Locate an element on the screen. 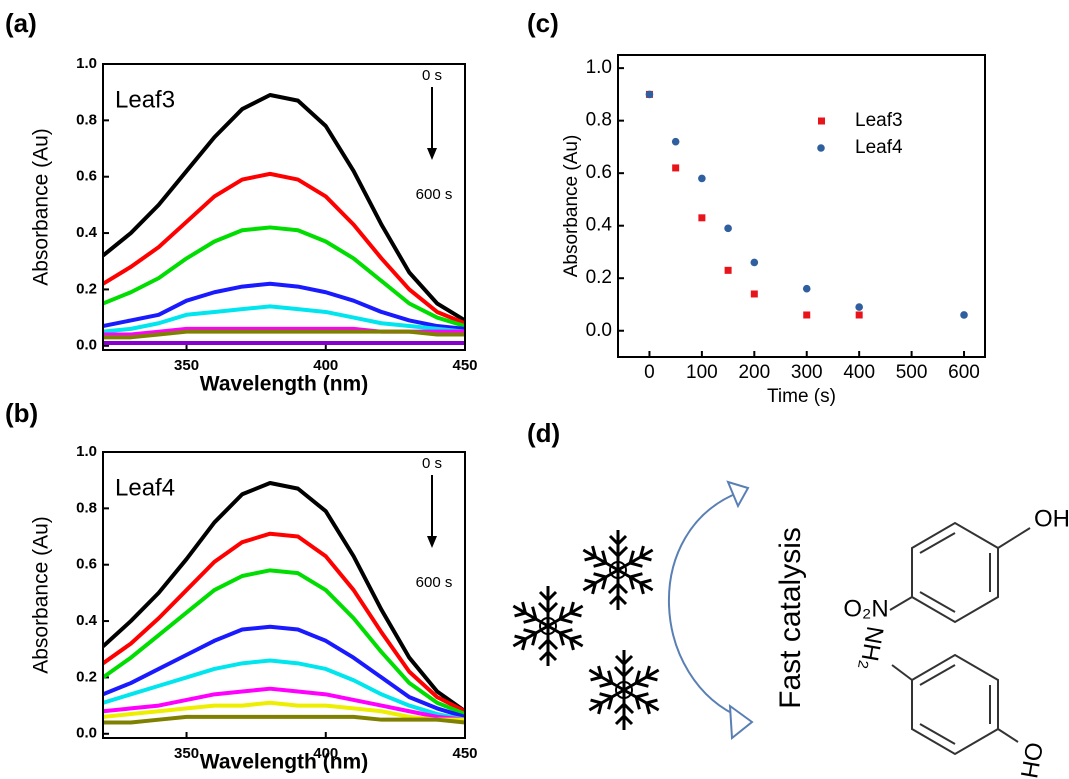 The width and height of the screenshot is (1069, 779). nitro-label: O₂N is located at coordinates (865, 608).